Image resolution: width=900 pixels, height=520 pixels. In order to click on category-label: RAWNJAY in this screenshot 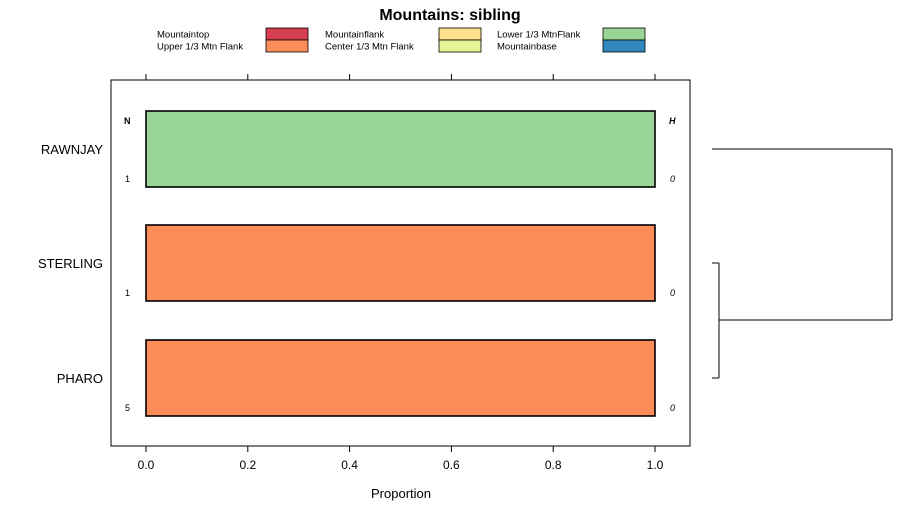, I will do `click(72, 149)`.